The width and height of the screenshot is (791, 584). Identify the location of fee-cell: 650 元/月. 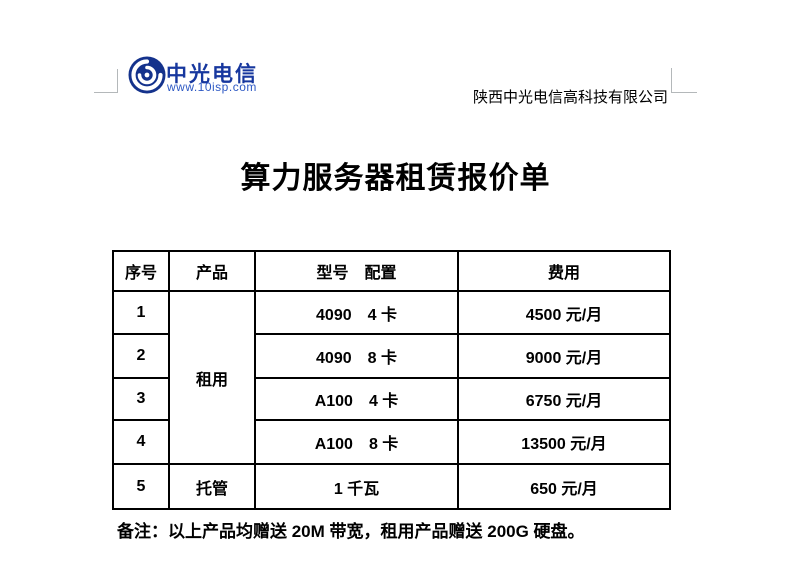
(564, 486).